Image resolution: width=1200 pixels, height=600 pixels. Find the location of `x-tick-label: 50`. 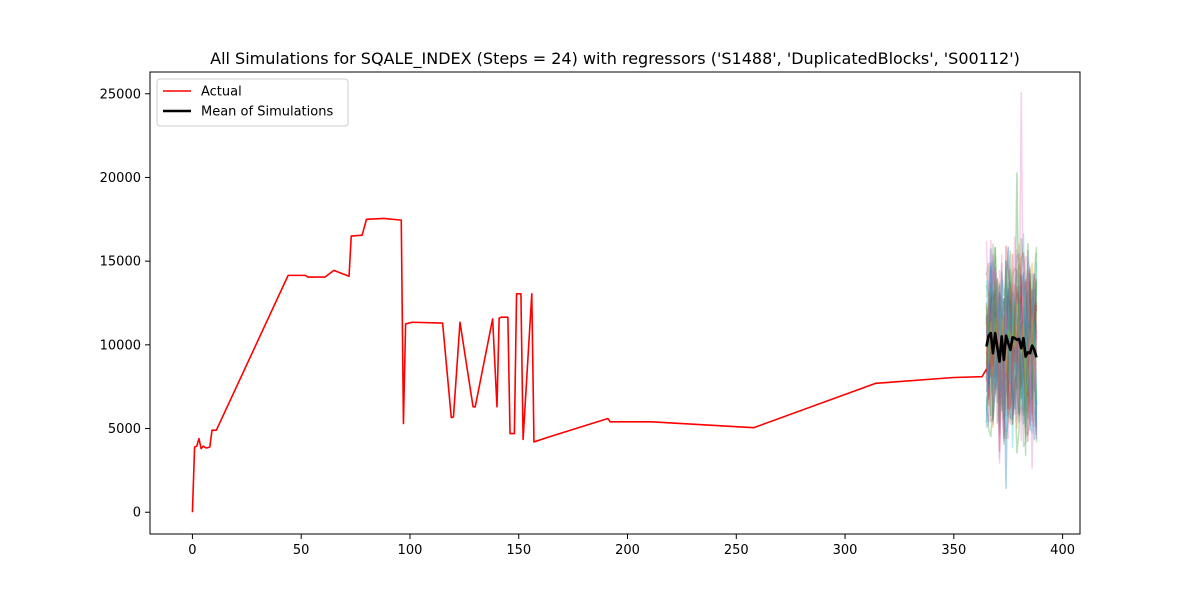

x-tick-label: 50 is located at coordinates (301, 550).